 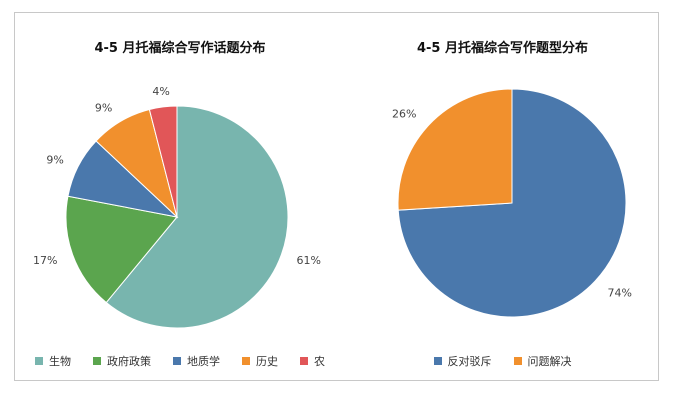 I want to click on data-label-topic-3: 9%, so click(x=103, y=108).